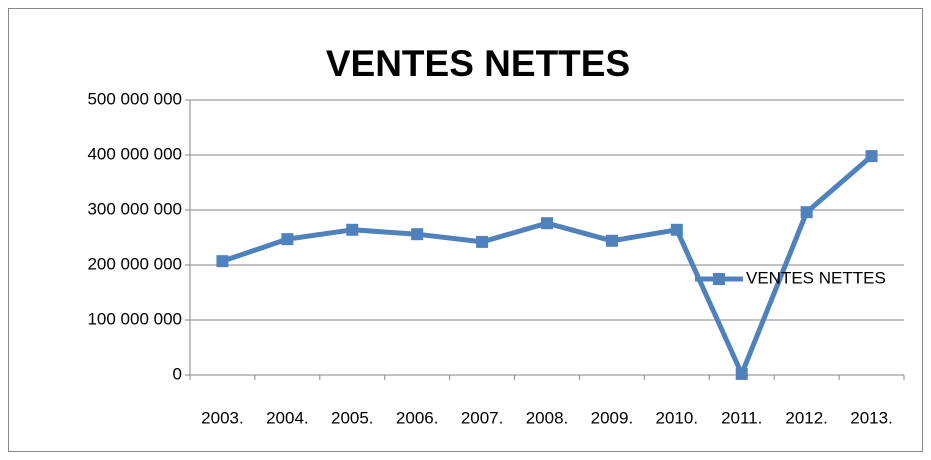 This screenshot has height=460, width=931. I want to click on legend-label: VENTES NETTES, so click(816, 277).